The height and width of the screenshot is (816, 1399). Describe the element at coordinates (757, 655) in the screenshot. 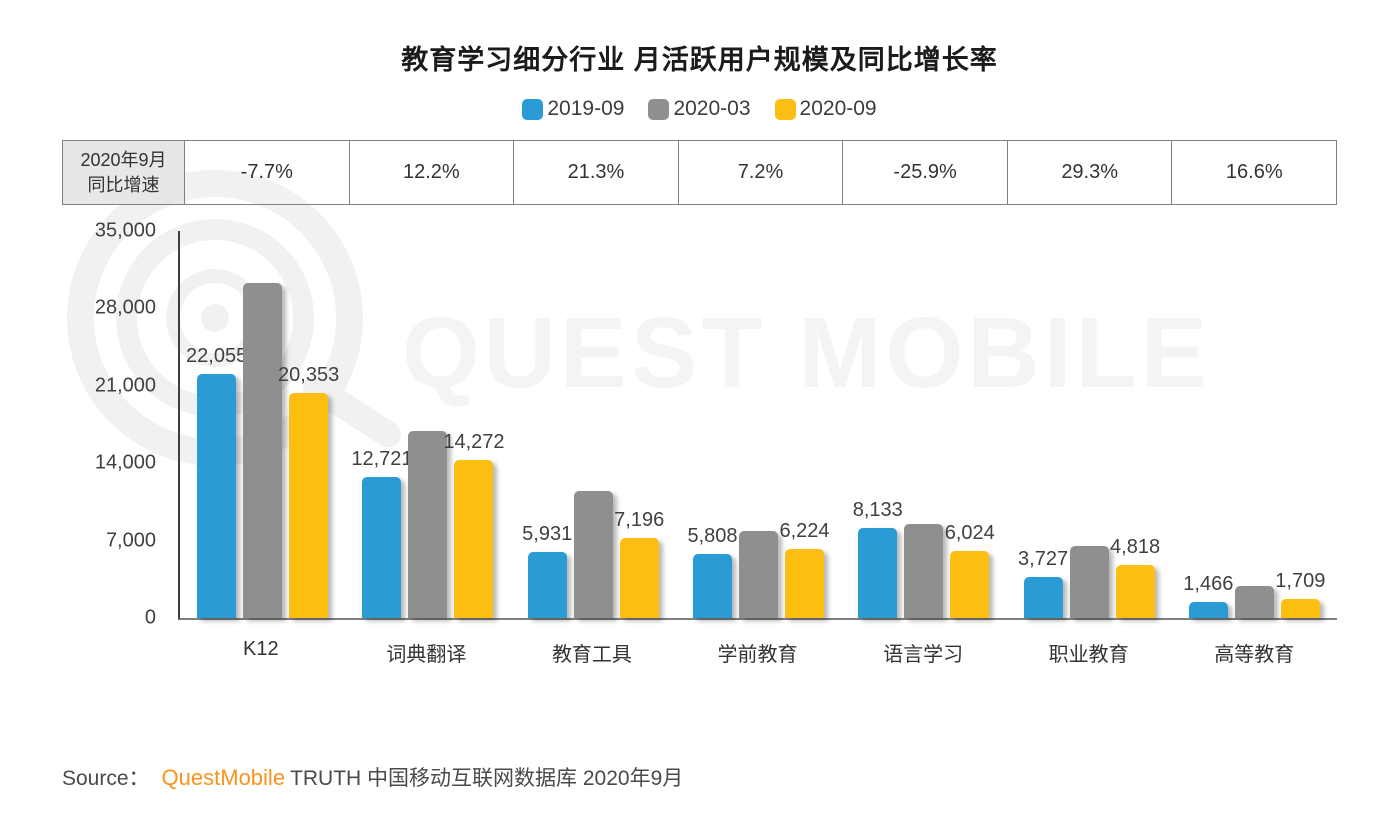

I see `x-category-label: 学前教育` at that location.